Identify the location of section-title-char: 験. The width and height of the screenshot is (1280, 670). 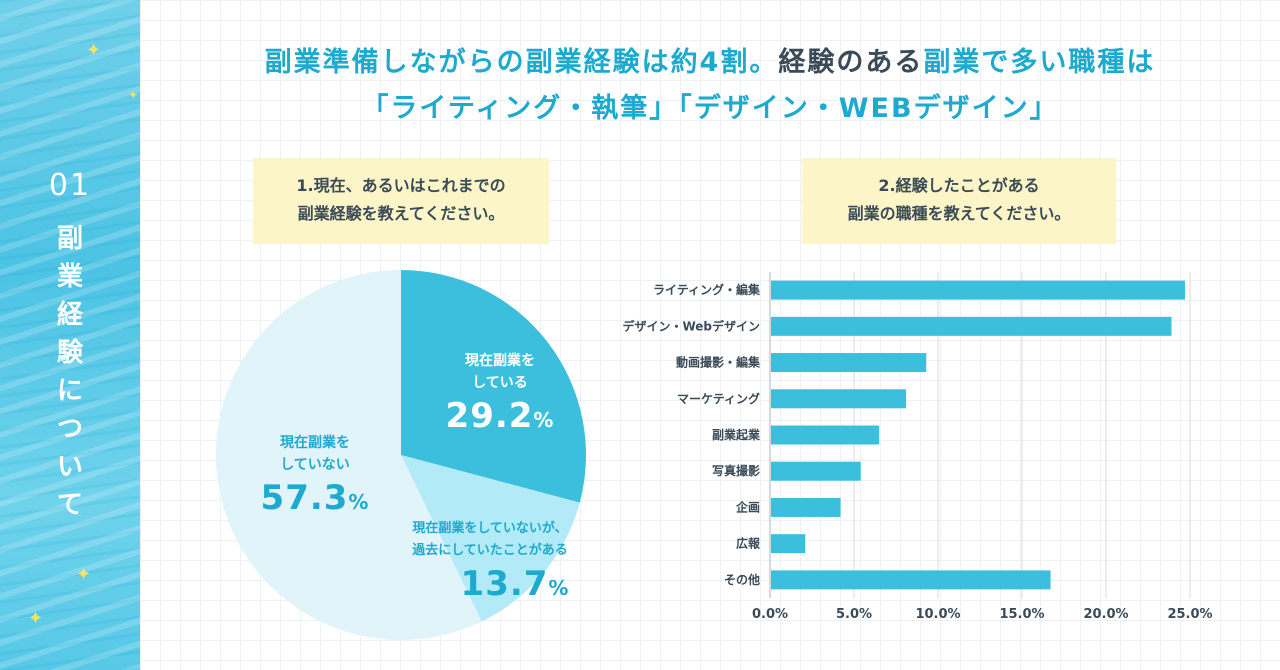
(69, 353).